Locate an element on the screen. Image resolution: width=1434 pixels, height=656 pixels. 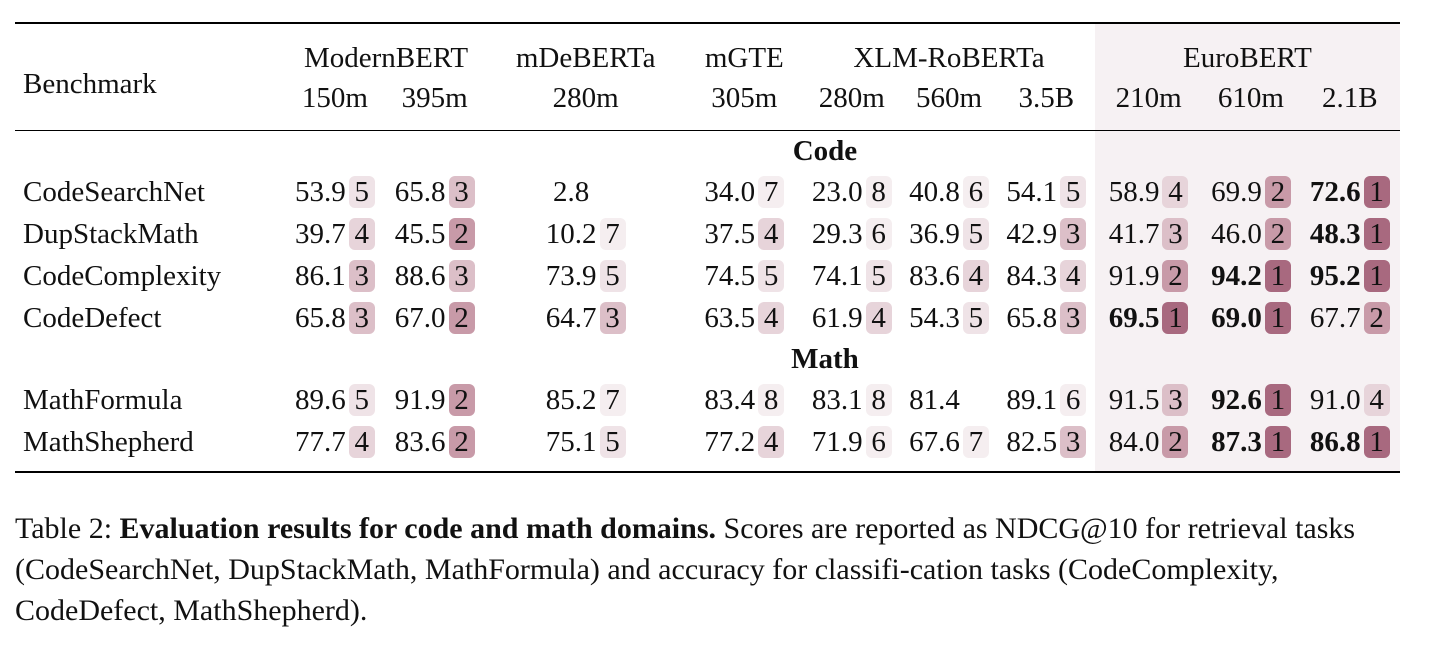
score-value: 2.8 is located at coordinates (571, 191).